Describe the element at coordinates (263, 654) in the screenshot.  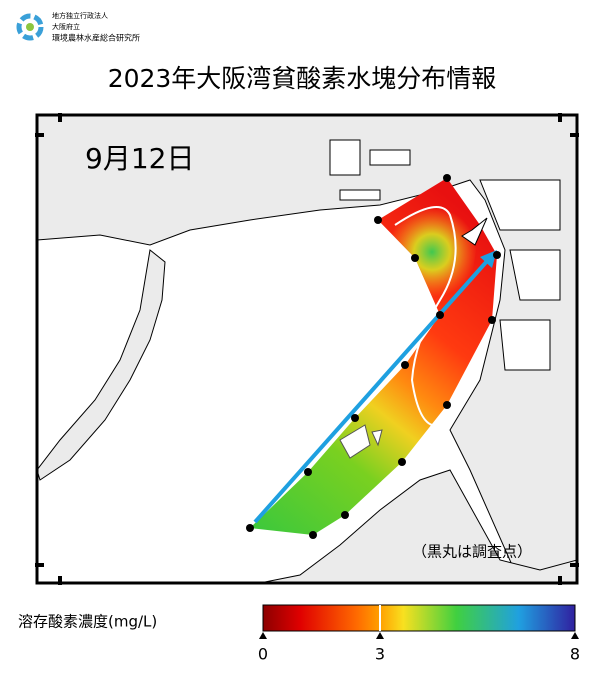
I see `colorbar-tick-label: 0` at that location.